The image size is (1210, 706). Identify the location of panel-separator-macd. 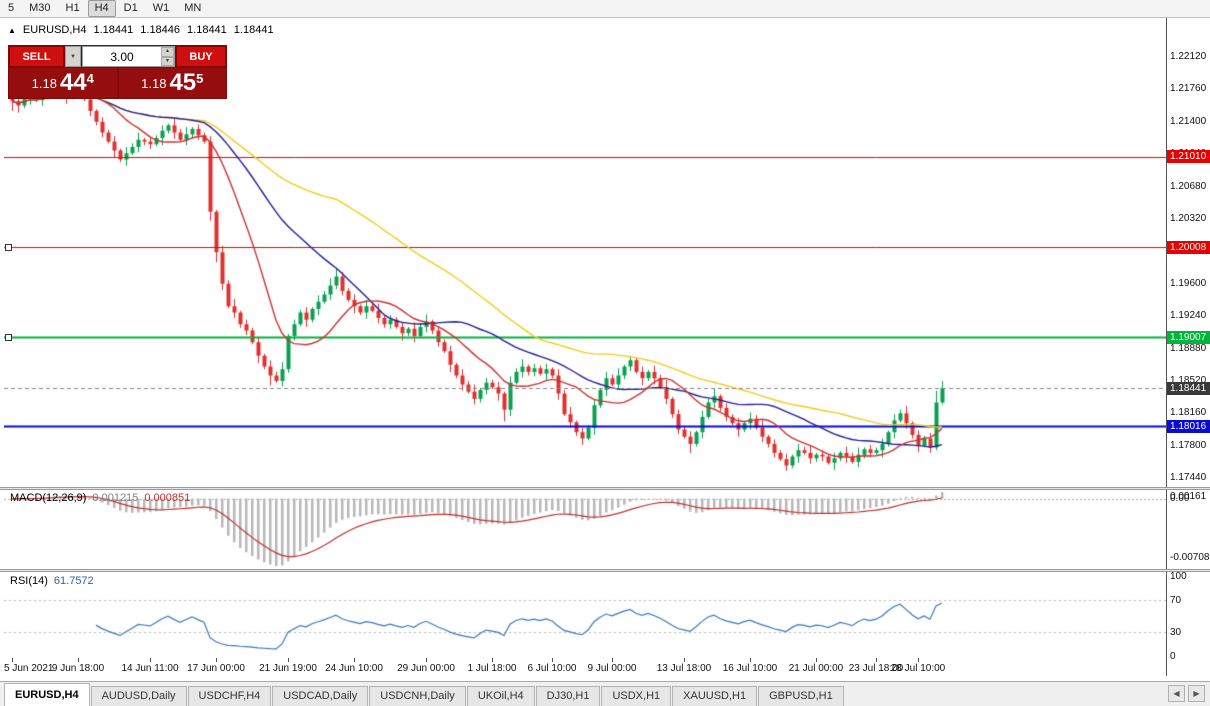
(605, 488).